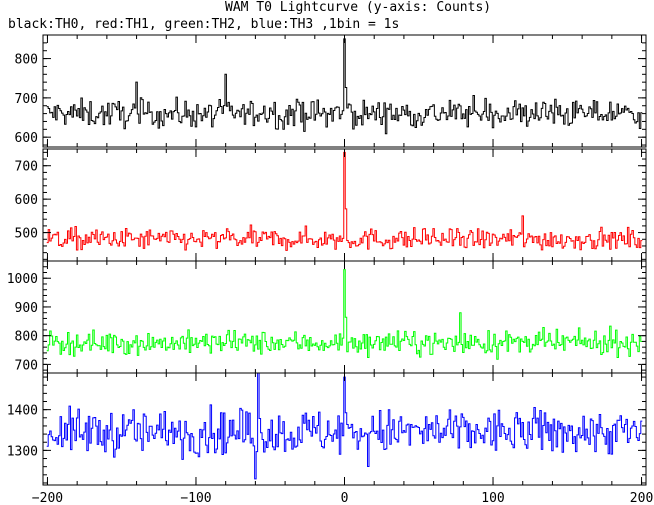 This screenshot has width=654, height=505. Describe the element at coordinates (26, 200) in the screenshot. I see `y-tick-label-2-600: 600` at that location.